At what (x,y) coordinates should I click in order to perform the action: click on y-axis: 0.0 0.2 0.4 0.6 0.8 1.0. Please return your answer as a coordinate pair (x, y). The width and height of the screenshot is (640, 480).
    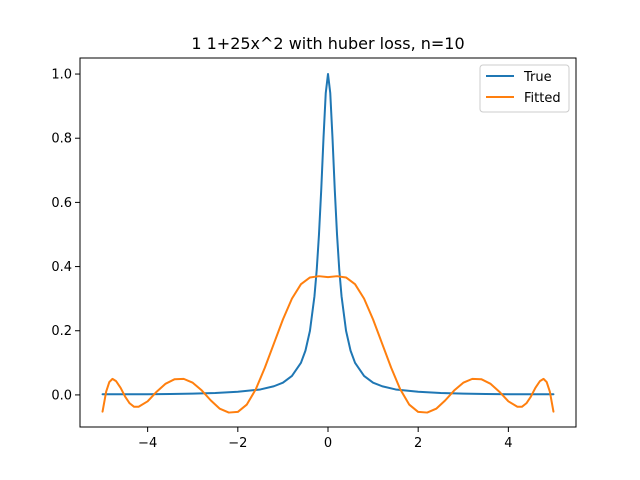
    Looking at the image, I should click on (65, 235).